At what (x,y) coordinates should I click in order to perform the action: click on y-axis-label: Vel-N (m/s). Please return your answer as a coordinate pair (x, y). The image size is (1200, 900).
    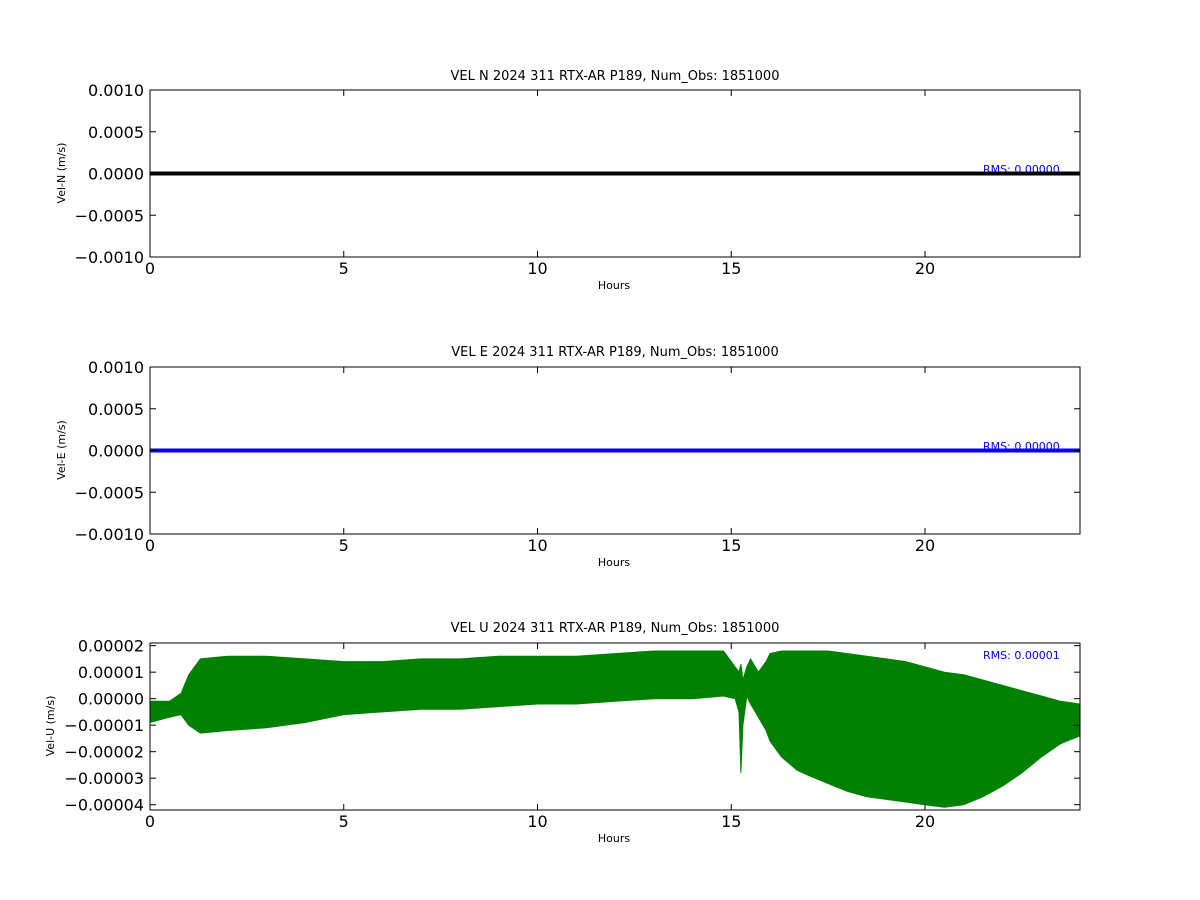
    Looking at the image, I should click on (61, 173).